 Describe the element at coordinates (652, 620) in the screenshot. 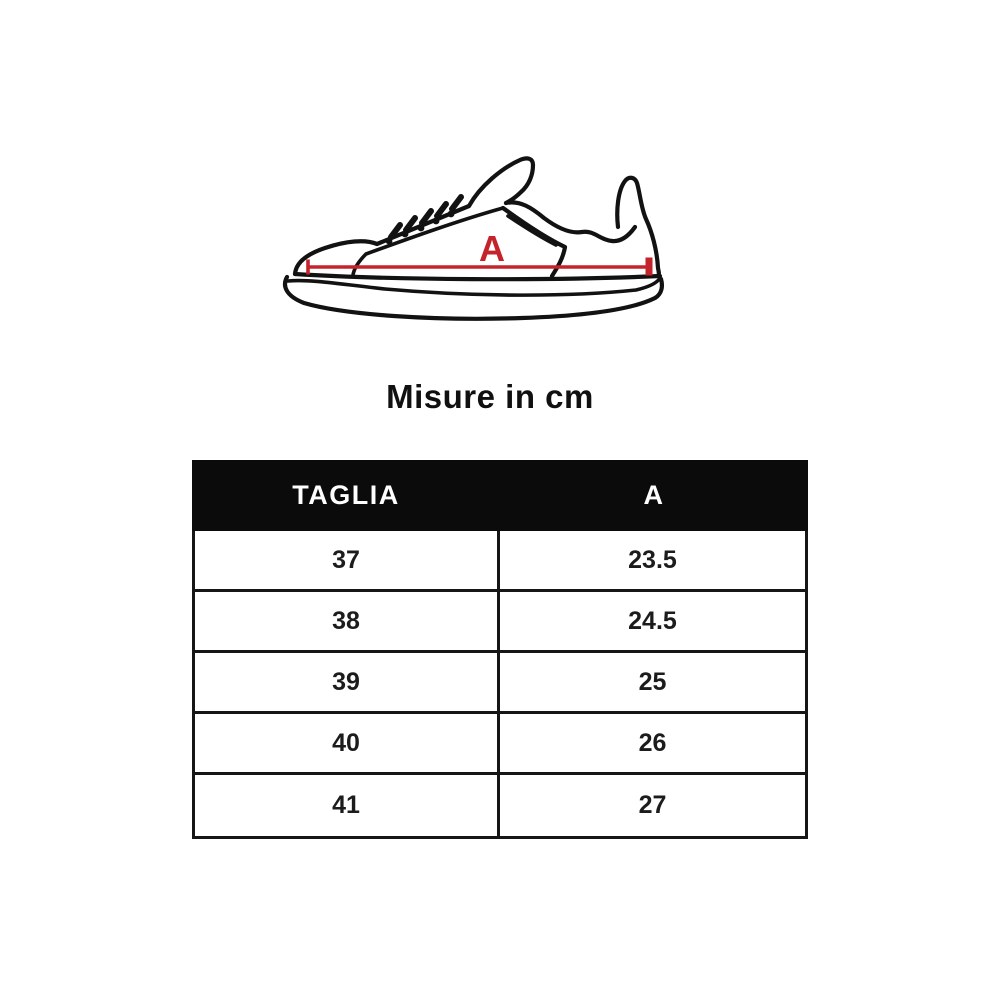

I see `cell-measurement: 24.5` at that location.